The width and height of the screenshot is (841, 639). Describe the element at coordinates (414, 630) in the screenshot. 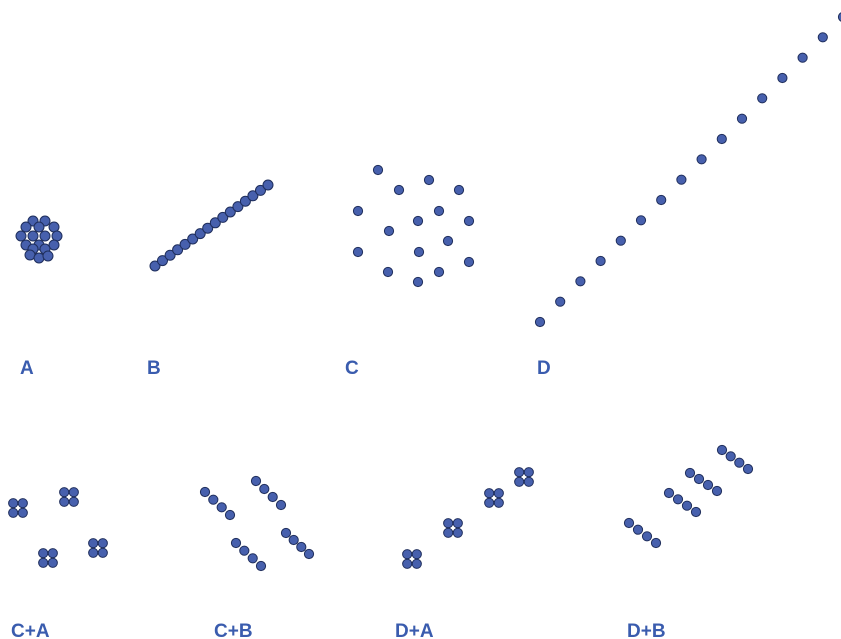

I see `label-d-plus-a: D+A` at that location.